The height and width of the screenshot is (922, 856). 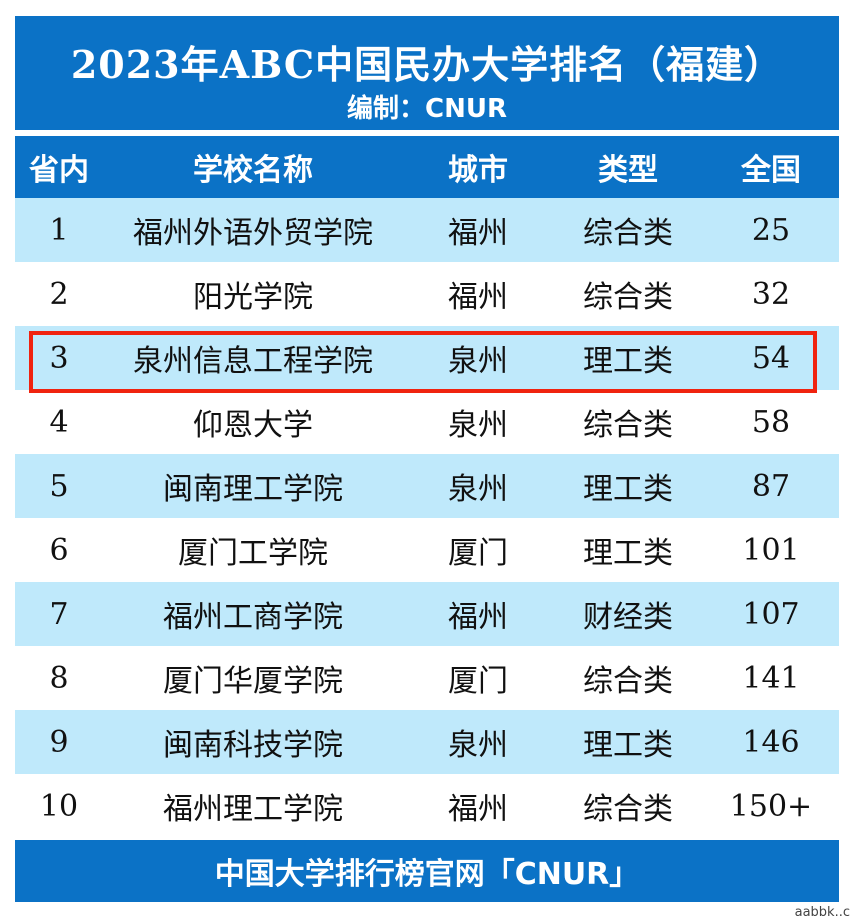 What do you see at coordinates (771, 422) in the screenshot?
I see `cell-national-rank: 58` at bounding box center [771, 422].